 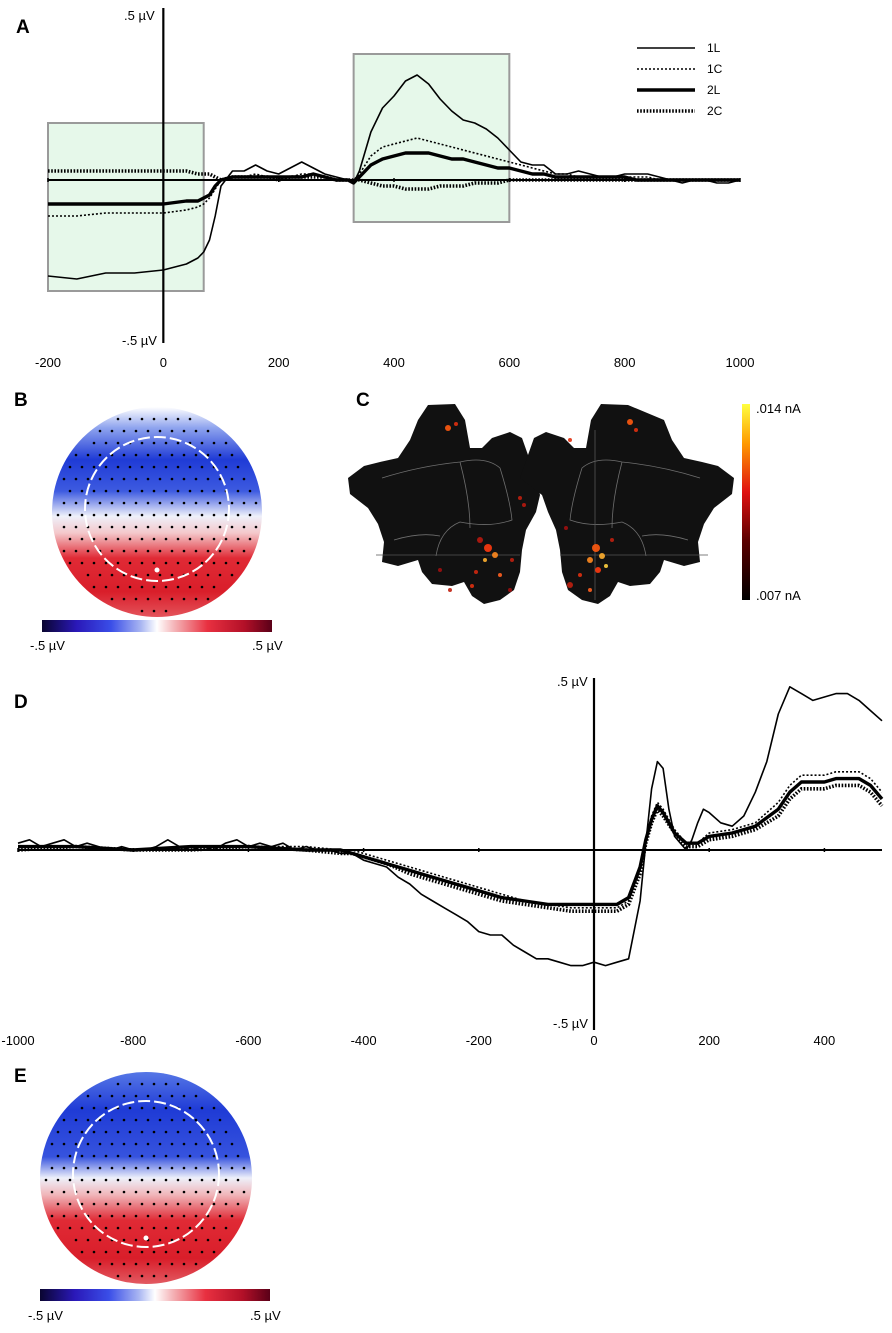 What do you see at coordinates (155, 1295) in the screenshot?
I see `topomap-e-colorbar` at bounding box center [155, 1295].